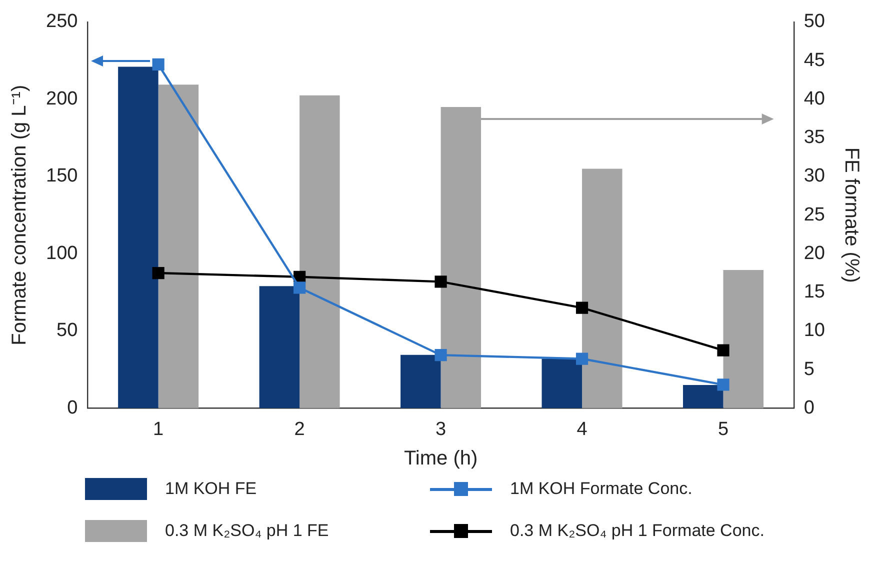  Describe the element at coordinates (809, 407) in the screenshot. I see `y2-tick-label: 0` at that location.